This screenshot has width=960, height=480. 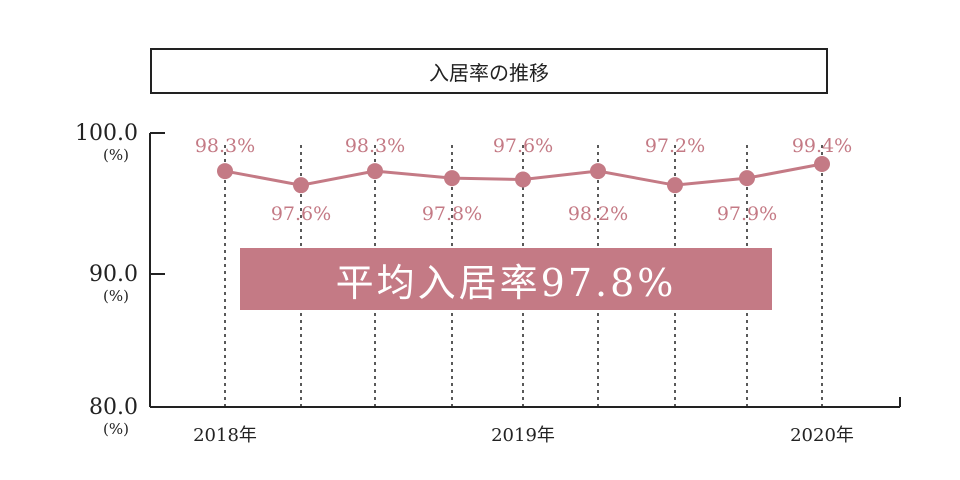 I want to click on x-tick-label: 2019年, so click(x=523, y=435).